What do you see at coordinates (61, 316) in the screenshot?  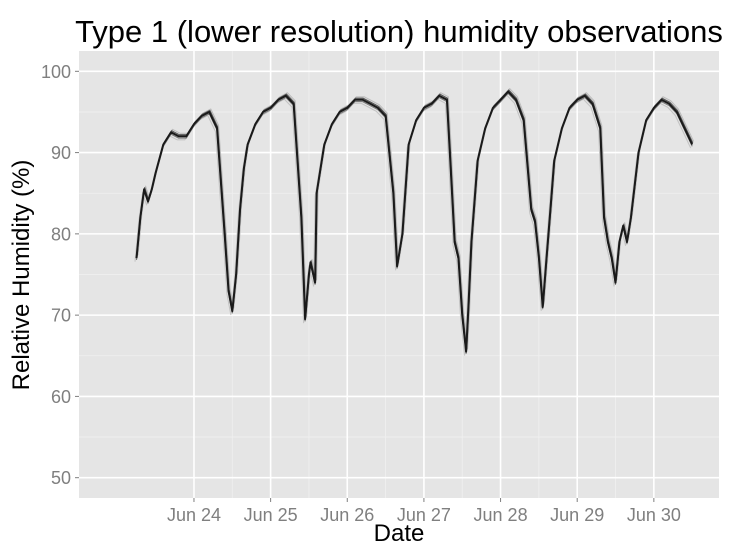 I see `y-tick-label: 70` at bounding box center [61, 316].